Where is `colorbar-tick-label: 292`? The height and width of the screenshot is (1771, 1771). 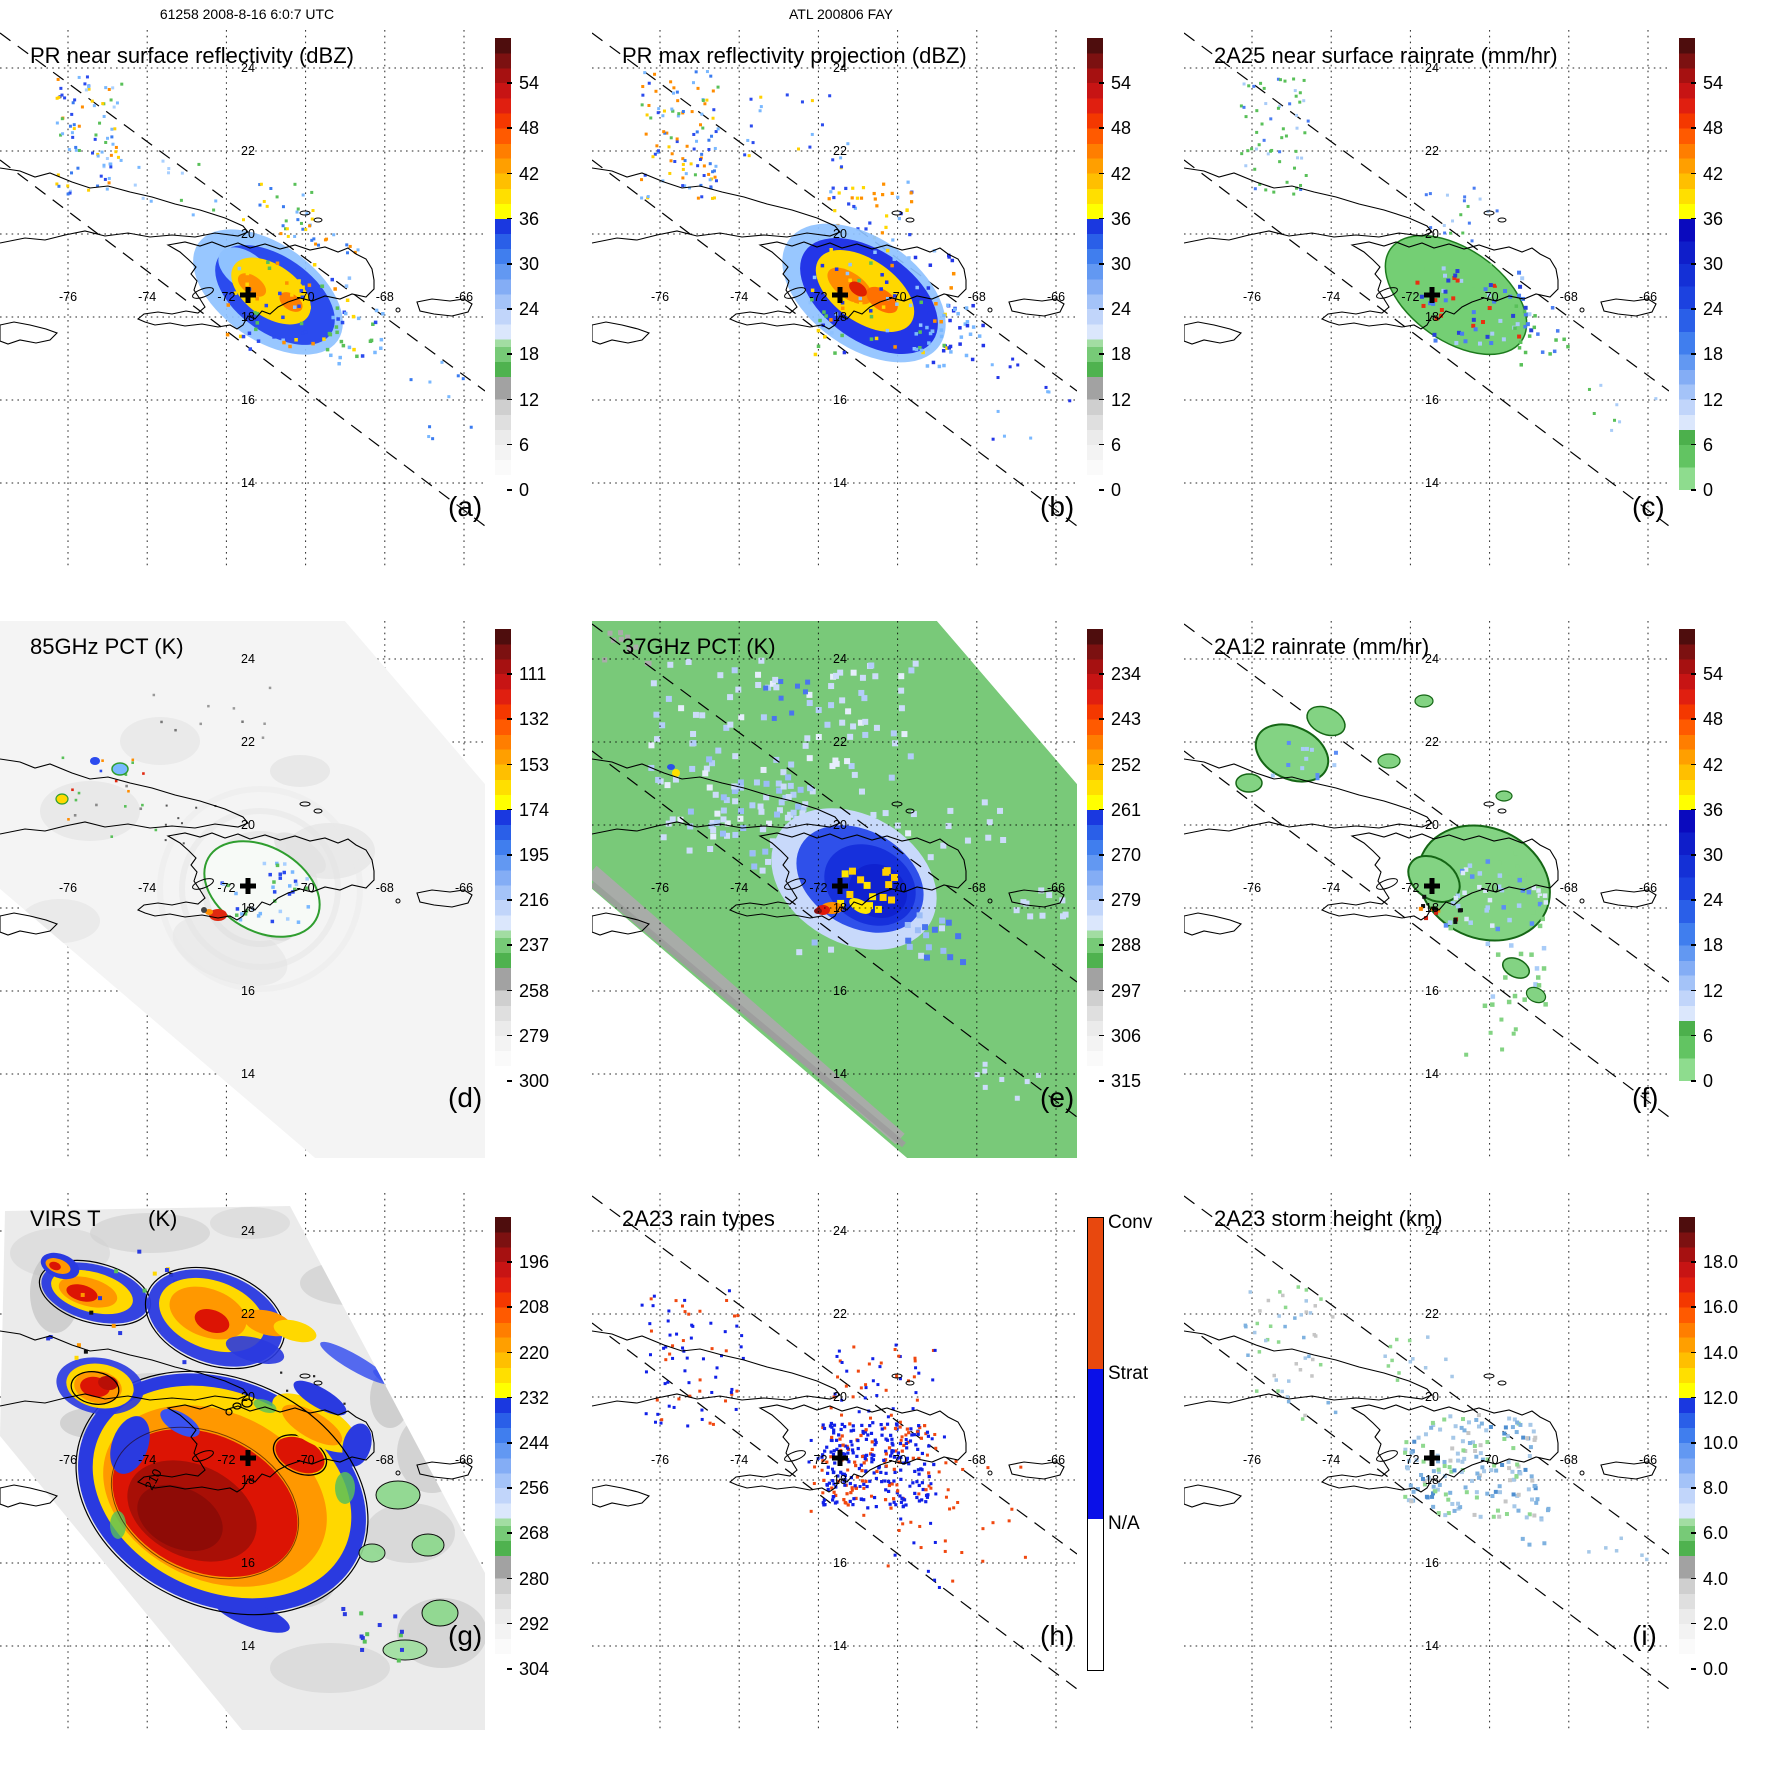
colorbar-tick-label: 292 is located at coordinates (534, 1623).